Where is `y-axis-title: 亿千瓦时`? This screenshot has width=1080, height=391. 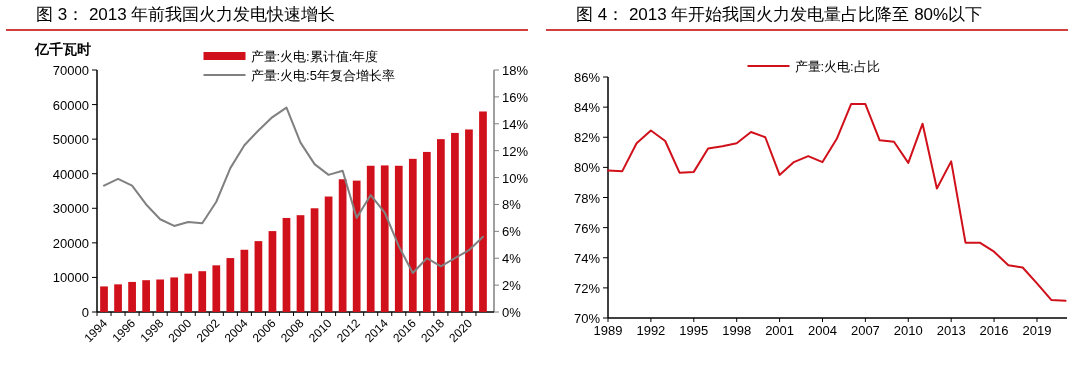
y-axis-title: 亿千瓦时 is located at coordinates (62, 49).